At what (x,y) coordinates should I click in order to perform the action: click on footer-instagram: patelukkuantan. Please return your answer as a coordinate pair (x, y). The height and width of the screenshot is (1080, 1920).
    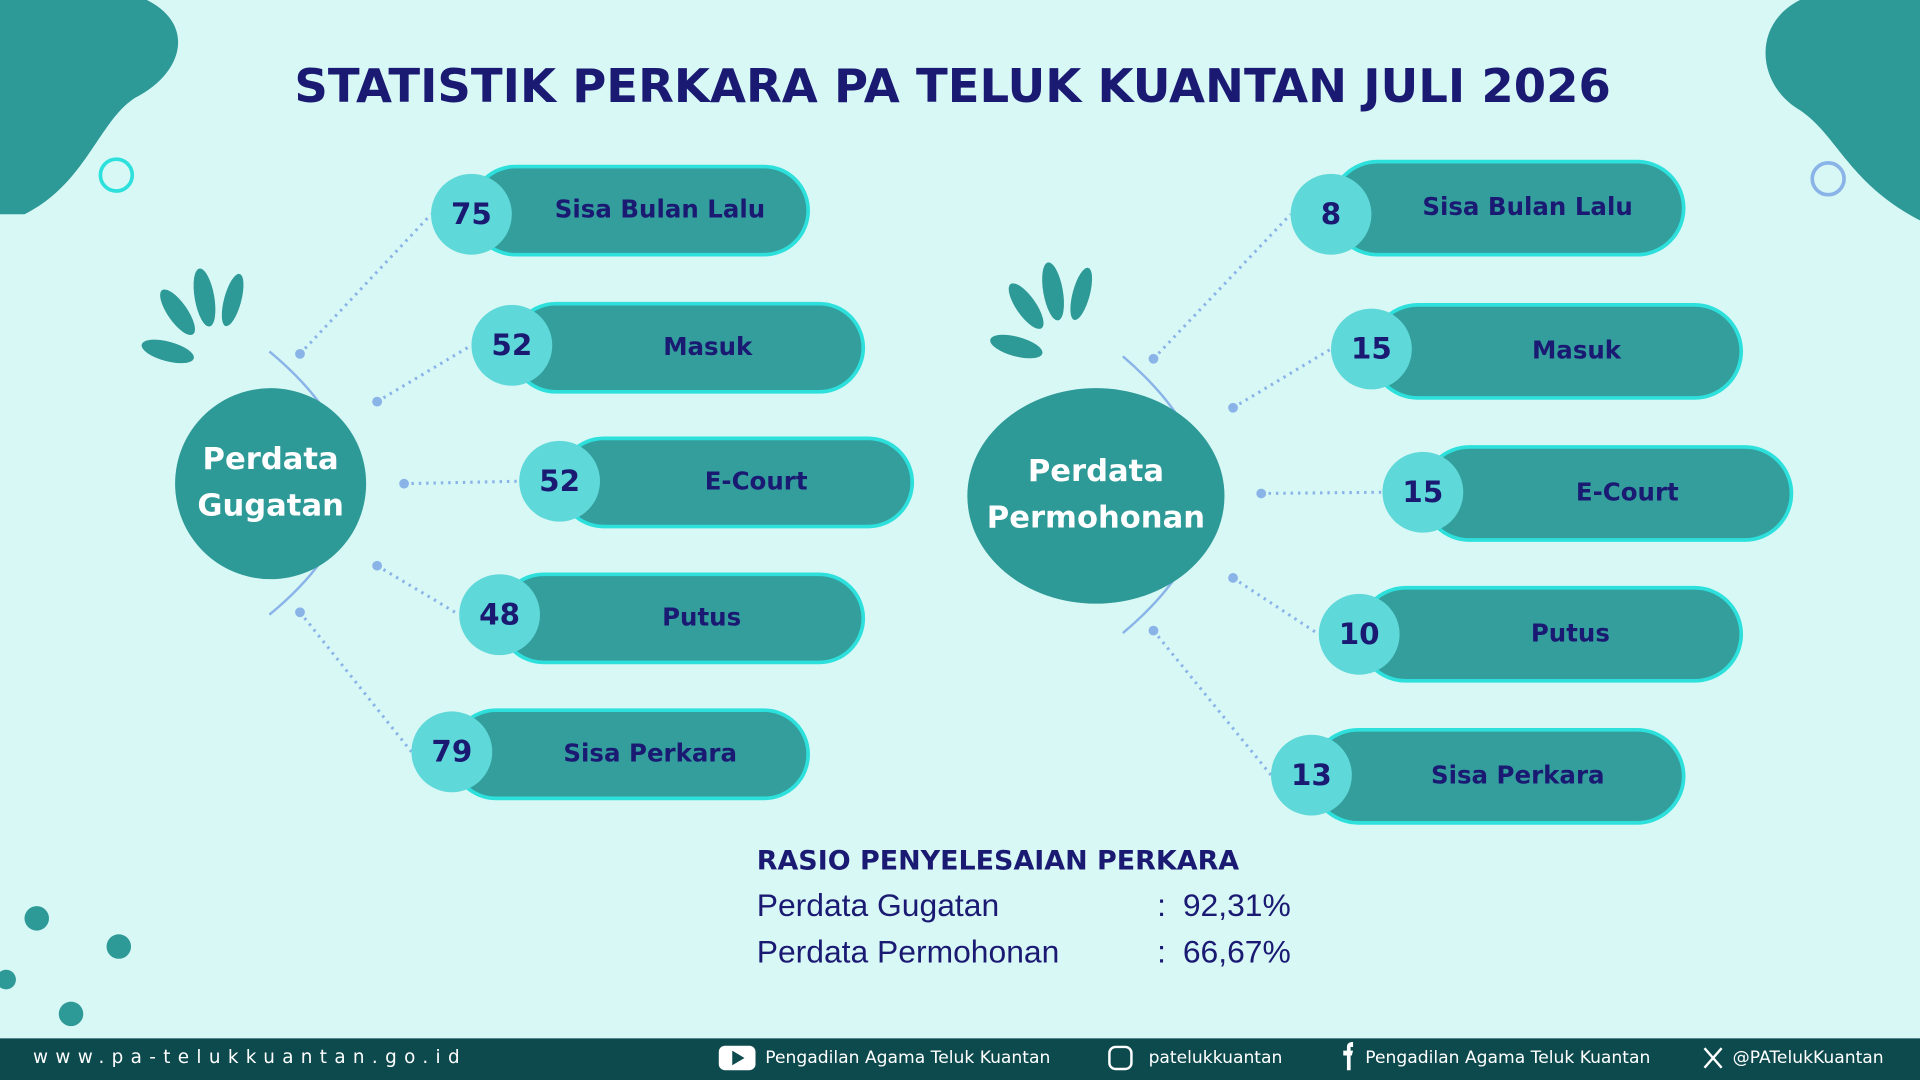
    Looking at the image, I should click on (1216, 1058).